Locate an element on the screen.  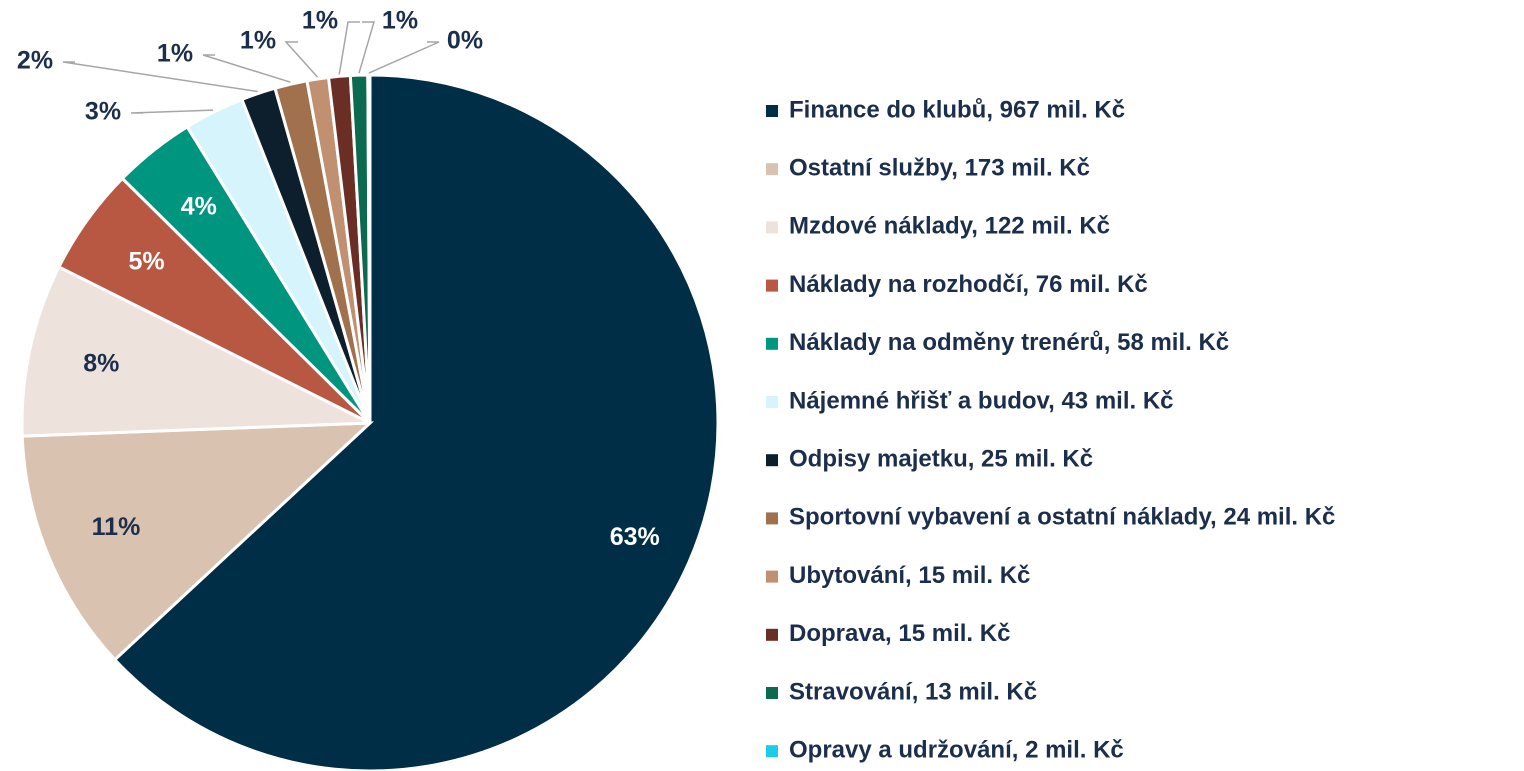
data-label: 2% is located at coordinates (35, 61).